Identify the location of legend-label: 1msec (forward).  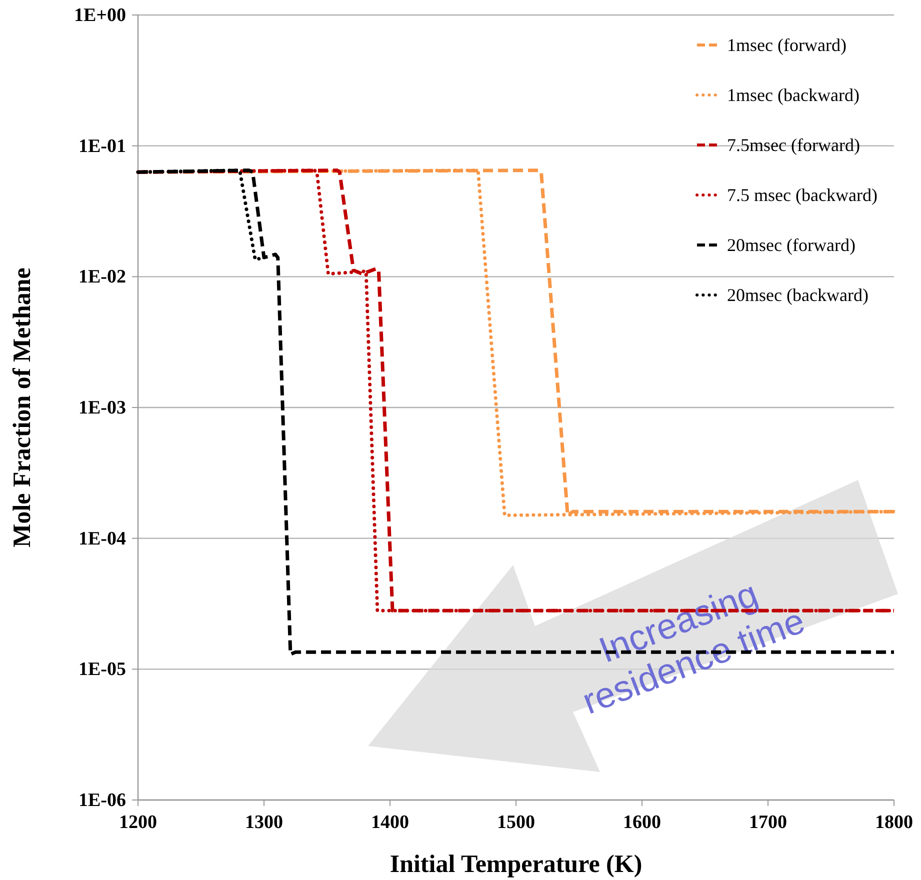
(786, 45).